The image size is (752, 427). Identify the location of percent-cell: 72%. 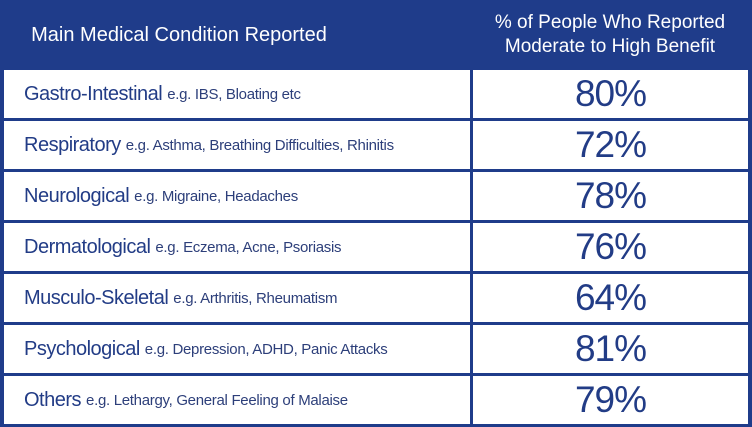
(610, 145).